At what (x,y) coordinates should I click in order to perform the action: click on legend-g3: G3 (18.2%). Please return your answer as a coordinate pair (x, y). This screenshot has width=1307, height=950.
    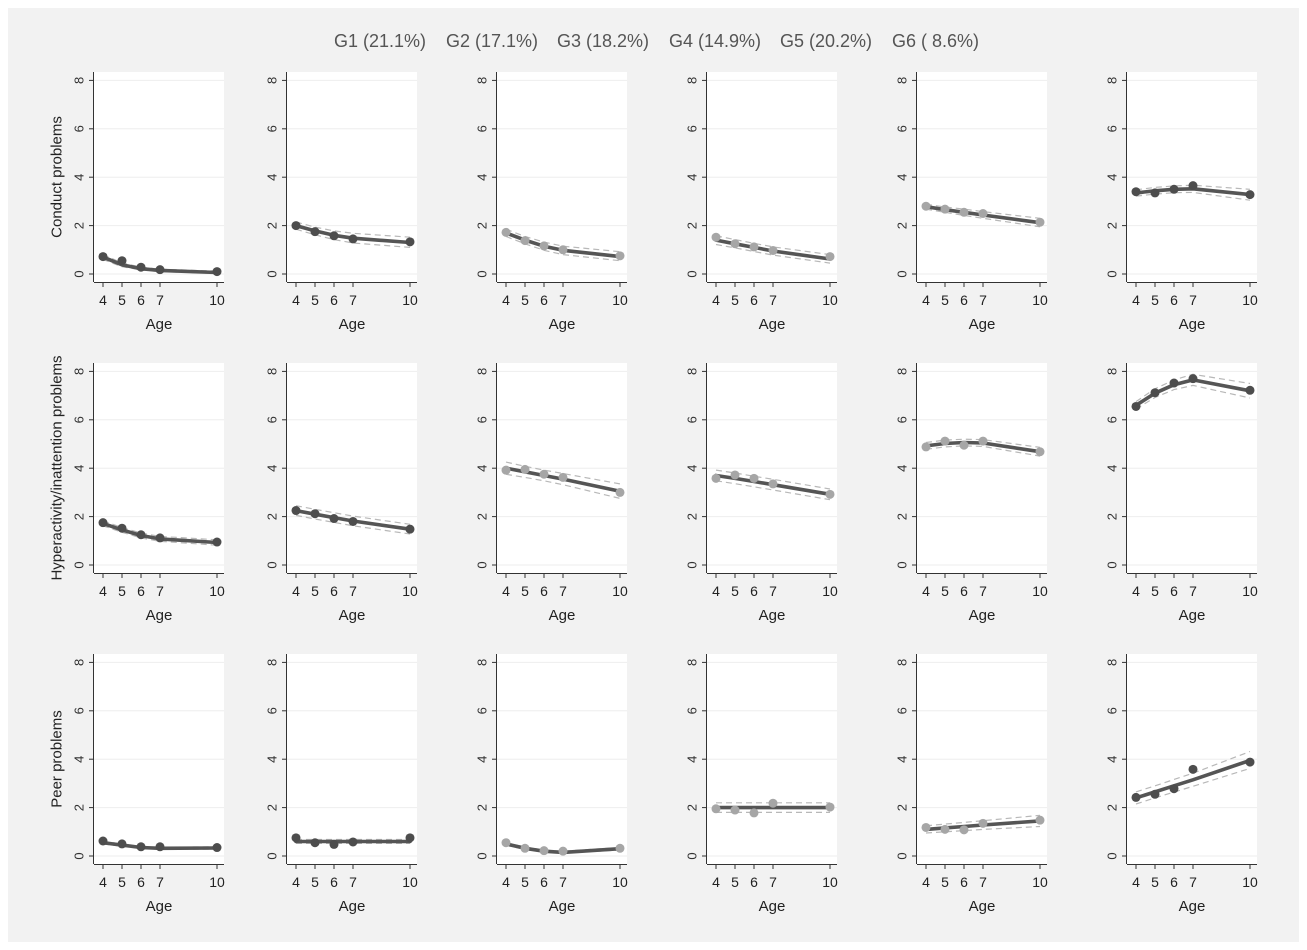
    Looking at the image, I should click on (603, 41).